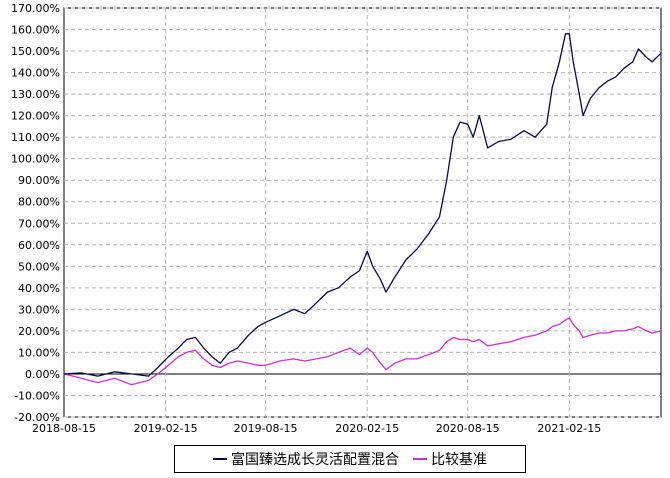 The image size is (670, 478). What do you see at coordinates (35, 30) in the screenshot?
I see `y-tick-label: 160.00%` at bounding box center [35, 30].